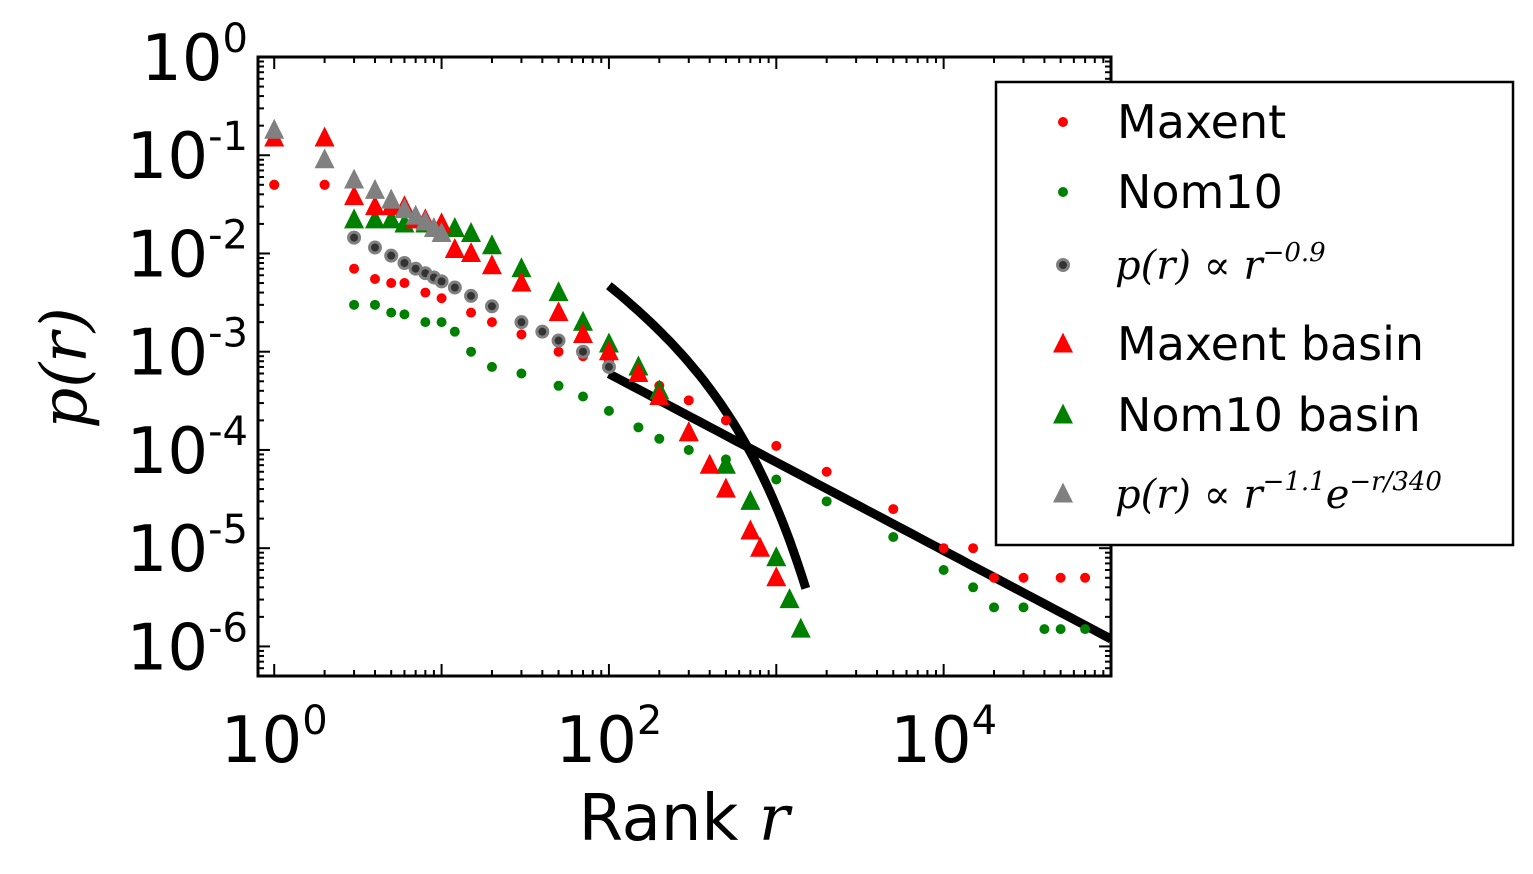  I want to click on legend-label: Maxent, so click(1201, 122).